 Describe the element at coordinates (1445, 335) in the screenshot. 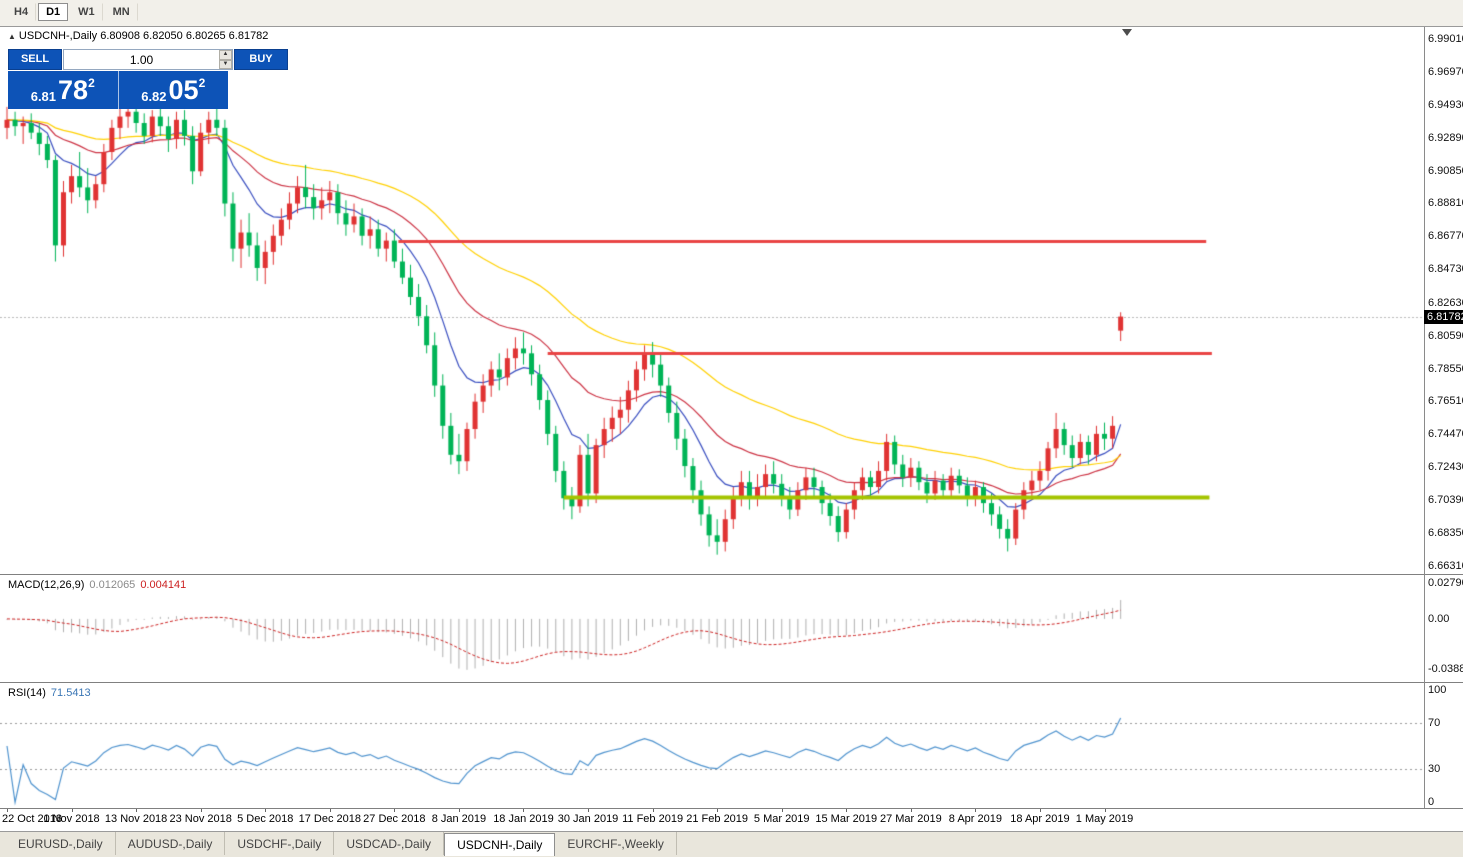

I see `price-axis-tick: 6.80590` at that location.